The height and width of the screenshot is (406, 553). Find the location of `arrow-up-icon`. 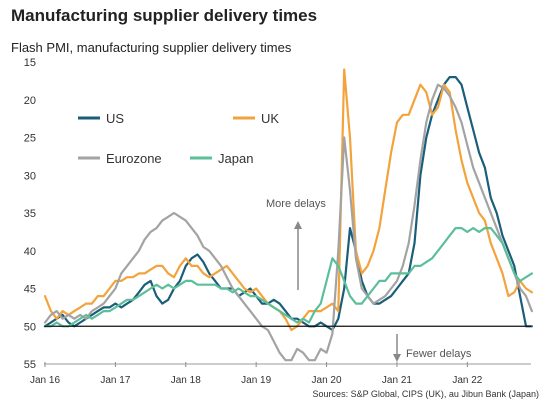

arrow-up-icon is located at coordinates (298, 225).